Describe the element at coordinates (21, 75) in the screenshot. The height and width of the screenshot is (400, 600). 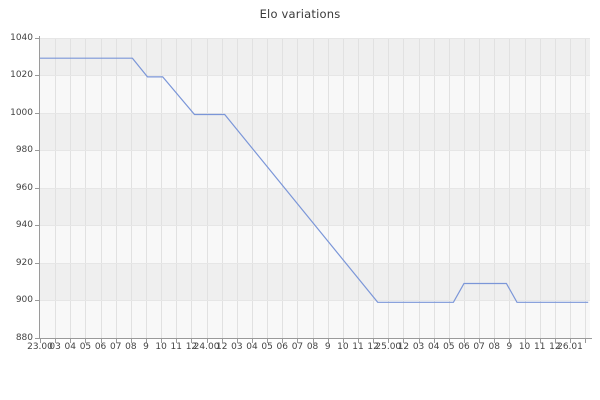
I see `y-tick-label: 1020` at that location.